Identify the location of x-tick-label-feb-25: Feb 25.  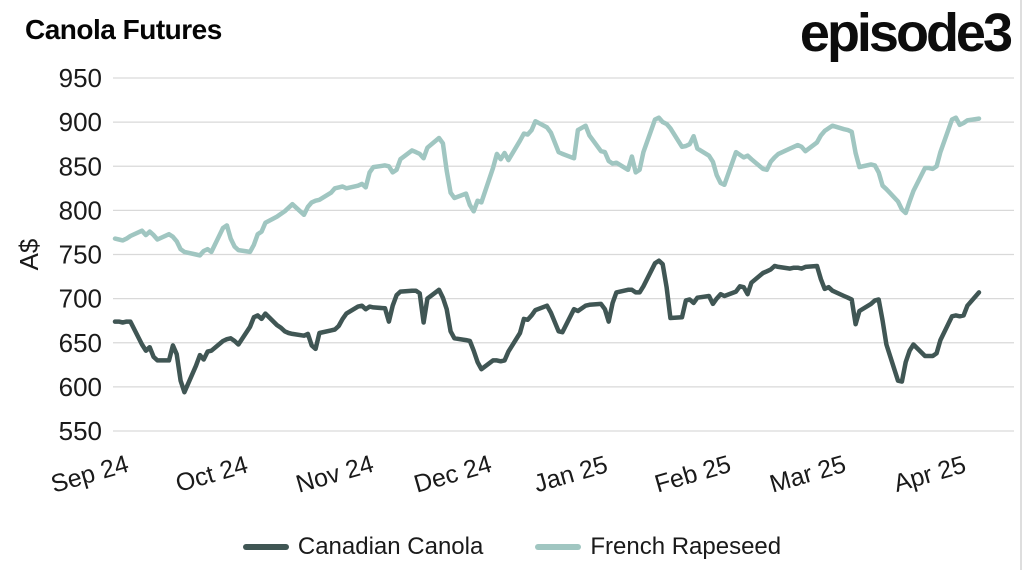
(693, 474).